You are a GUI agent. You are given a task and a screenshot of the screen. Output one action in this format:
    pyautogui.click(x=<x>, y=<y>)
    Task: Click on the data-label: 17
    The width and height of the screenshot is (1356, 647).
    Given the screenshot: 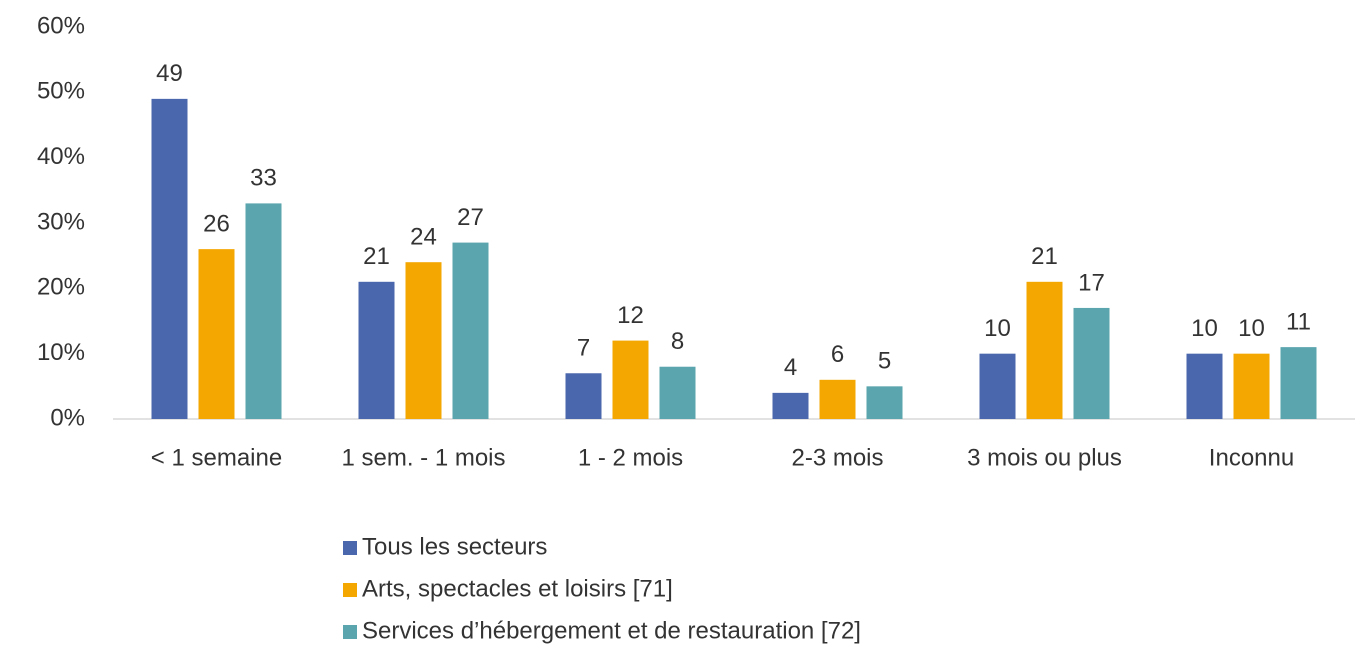 What is the action you would take?
    pyautogui.click(x=1091, y=282)
    